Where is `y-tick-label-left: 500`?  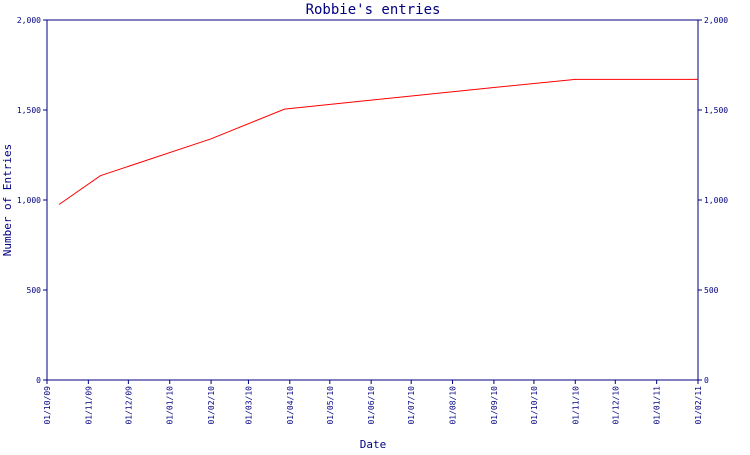 y-tick-label-left: 500 is located at coordinates (34, 290).